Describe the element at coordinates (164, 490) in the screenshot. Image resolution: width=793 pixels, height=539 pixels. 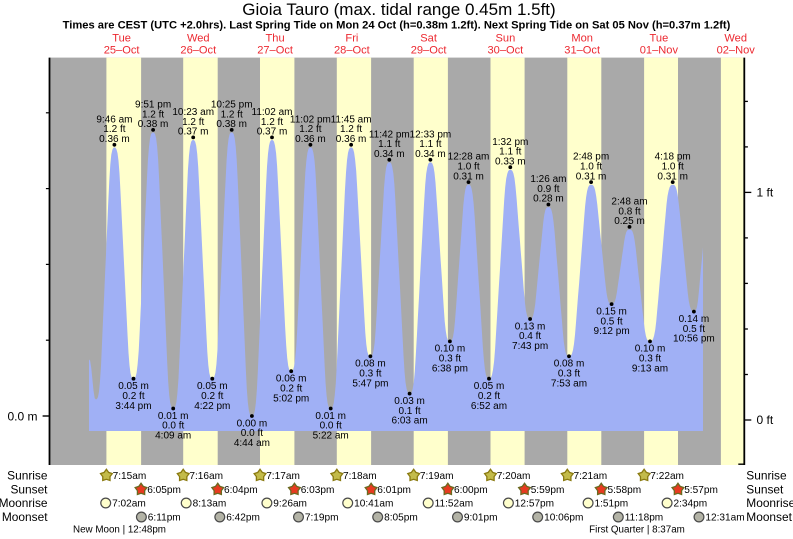
I see `svg-text: 6:05pm` at that location.